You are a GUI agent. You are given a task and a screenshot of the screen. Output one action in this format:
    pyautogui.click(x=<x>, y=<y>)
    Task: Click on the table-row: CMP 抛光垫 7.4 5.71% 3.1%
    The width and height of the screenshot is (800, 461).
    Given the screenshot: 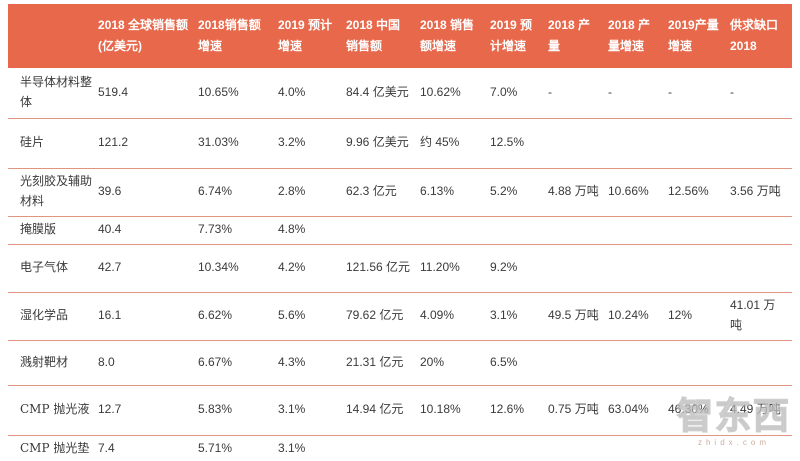 What is the action you would take?
    pyautogui.click(x=400, y=448)
    